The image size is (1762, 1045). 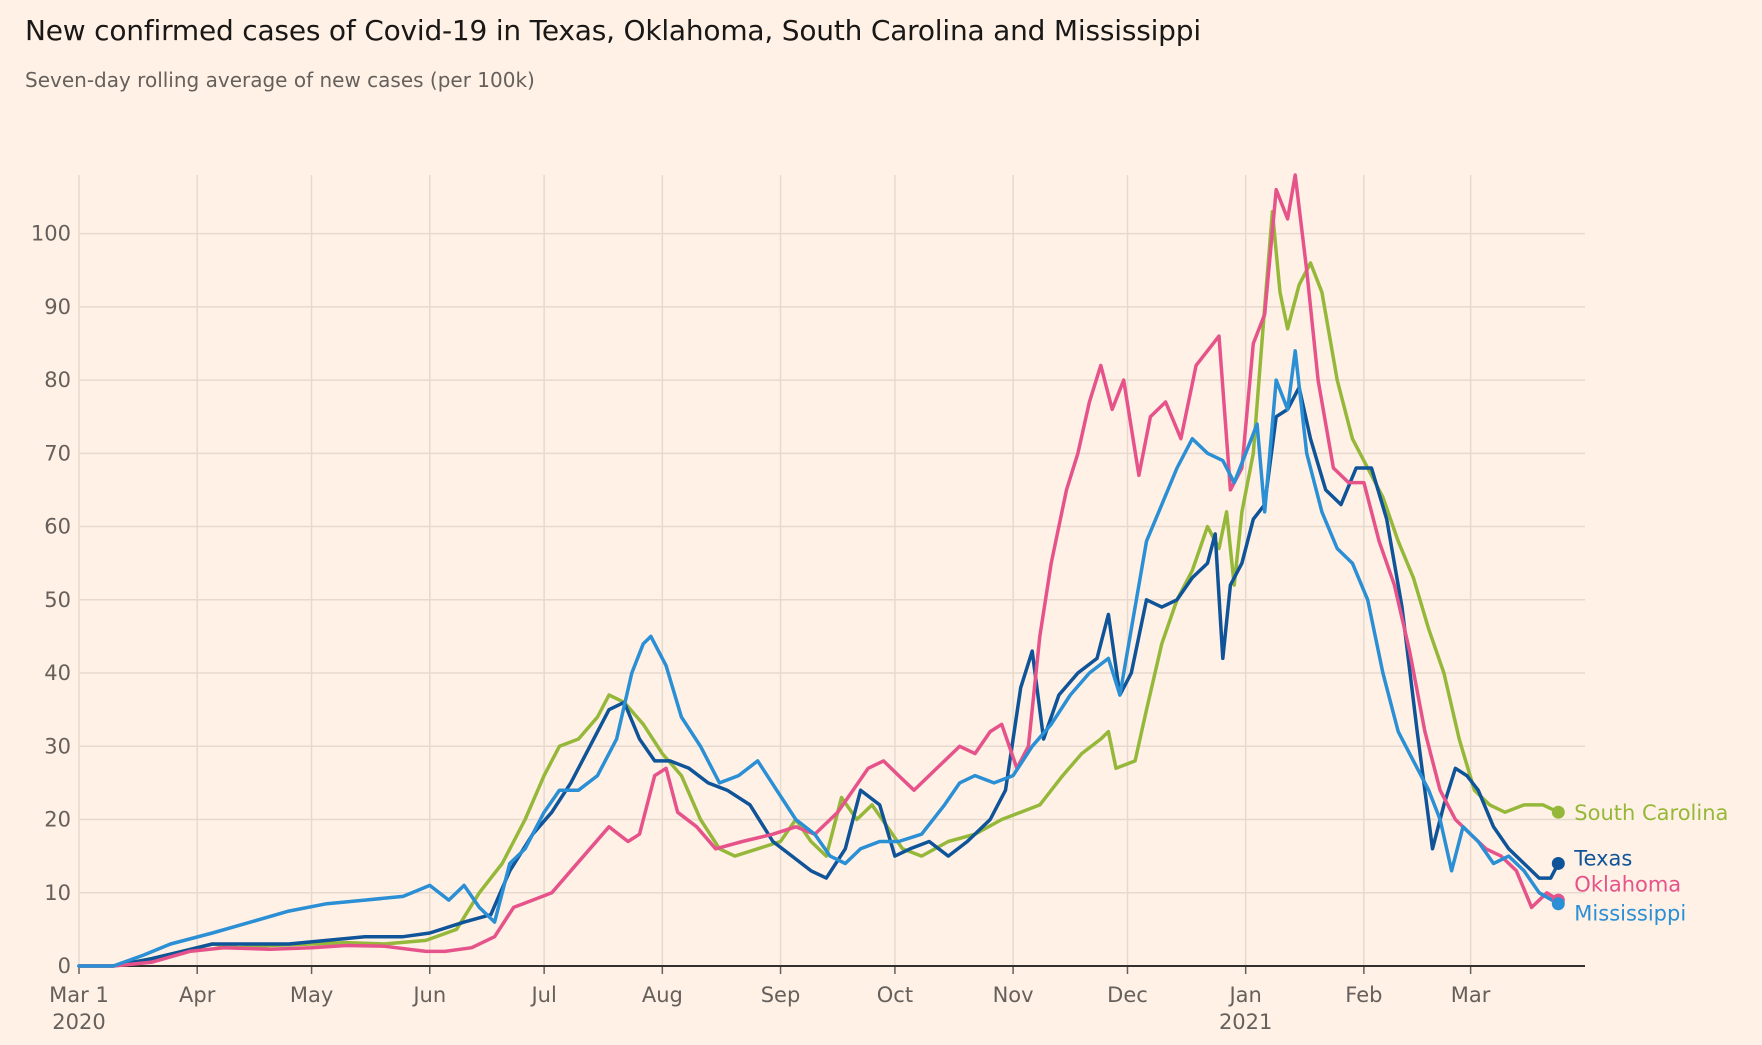 I want to click on x-tick-sublabel: 2021, so click(x=1245, y=1022).